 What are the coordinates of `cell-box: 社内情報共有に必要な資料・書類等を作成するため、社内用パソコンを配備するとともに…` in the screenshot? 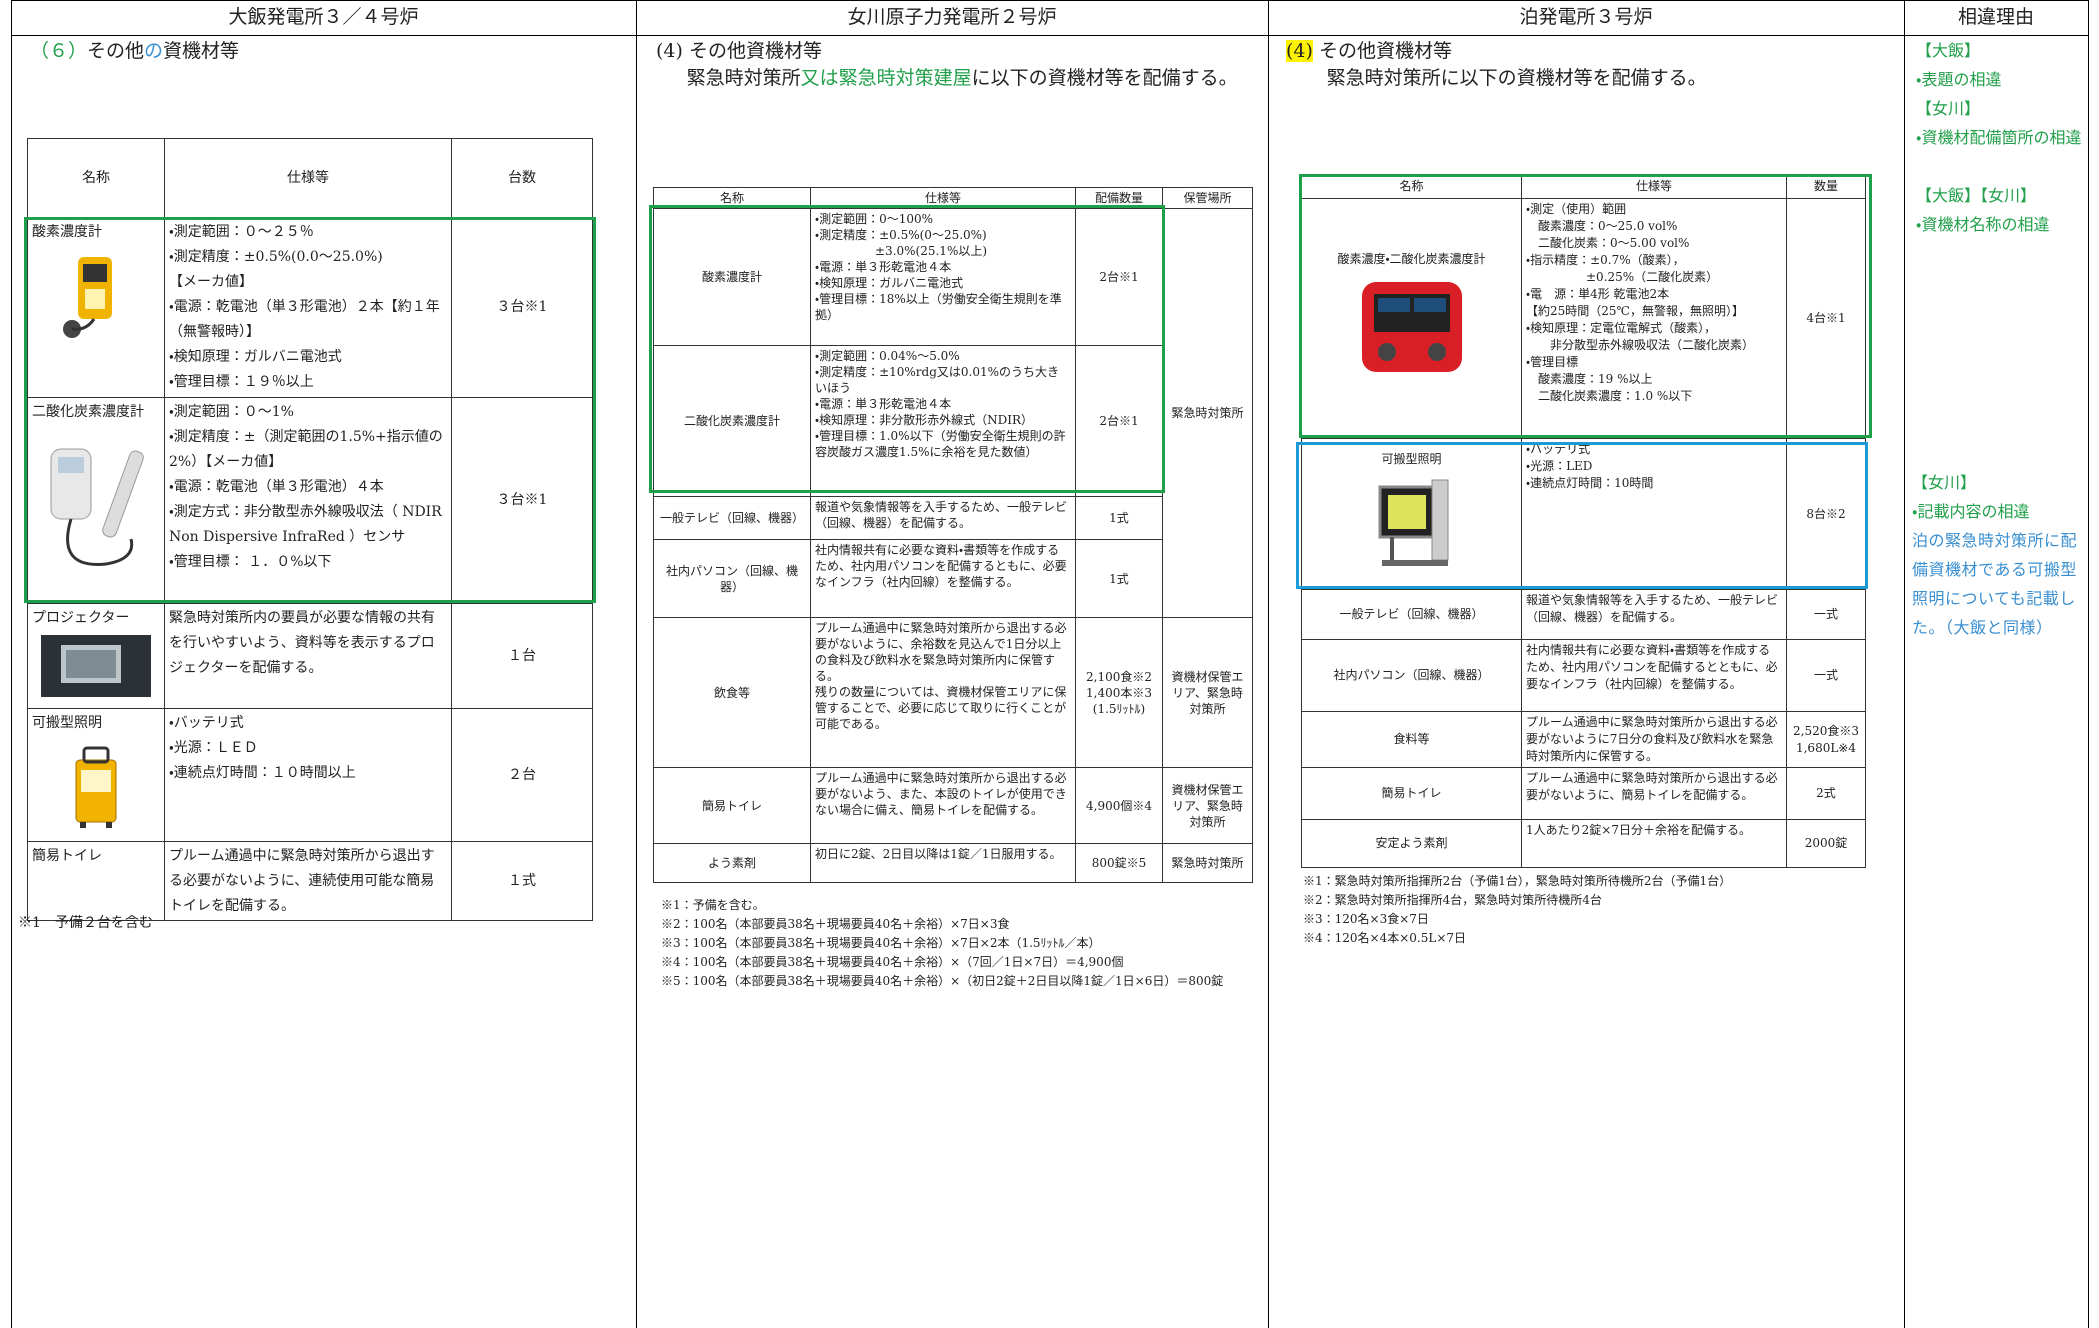 It's located at (1654, 667).